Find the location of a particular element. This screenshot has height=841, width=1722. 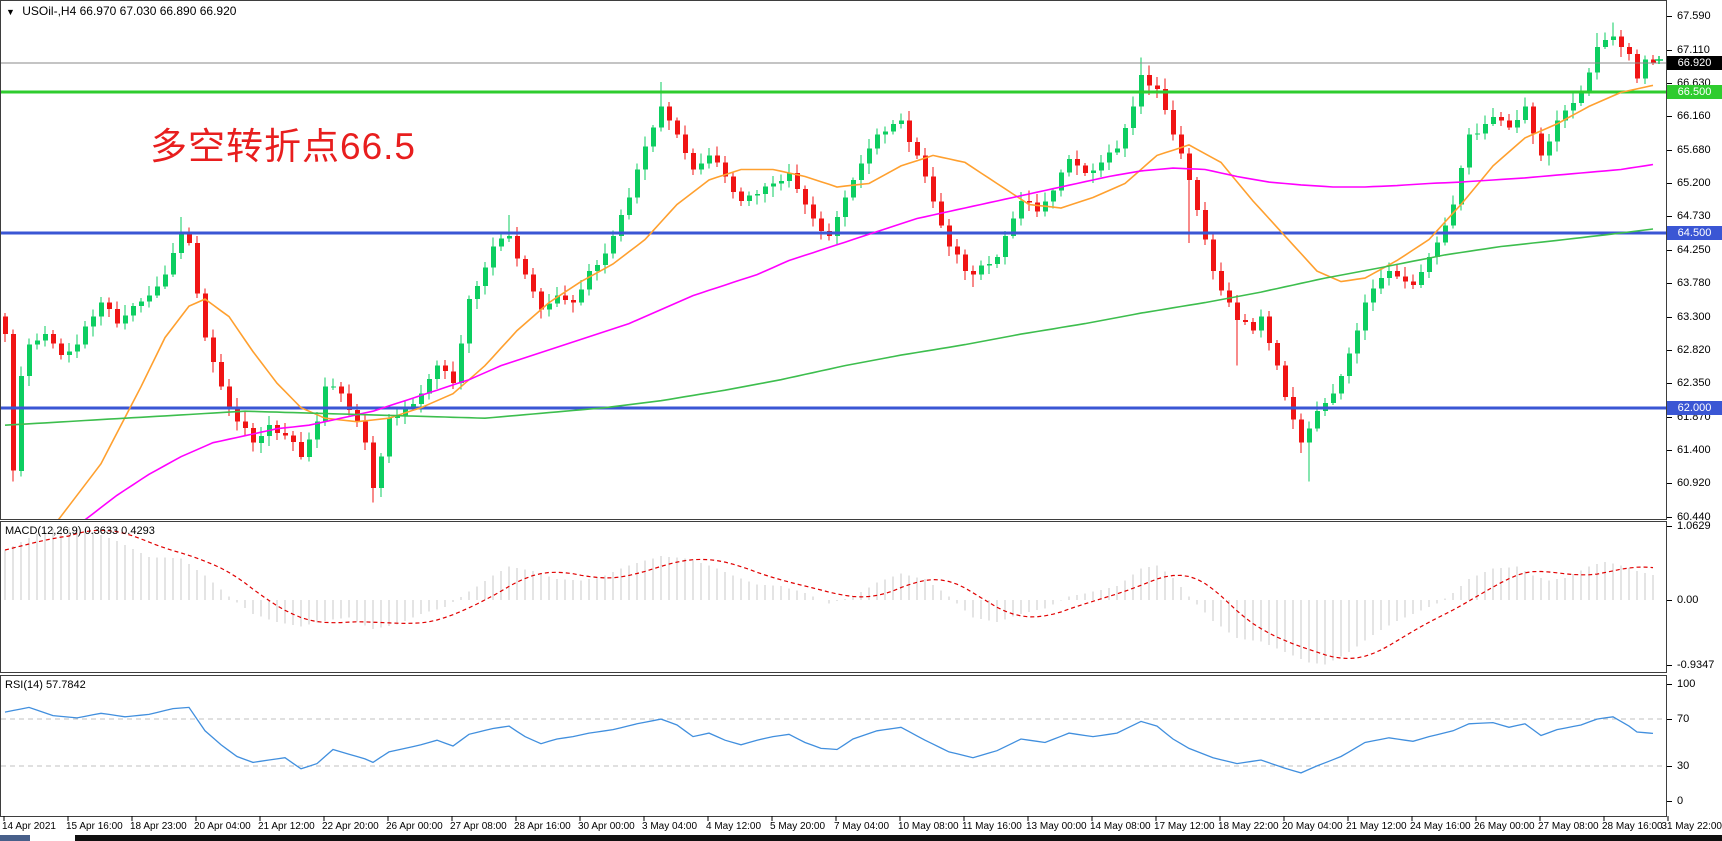

price-axis-label: 63.780 is located at coordinates (1694, 283).